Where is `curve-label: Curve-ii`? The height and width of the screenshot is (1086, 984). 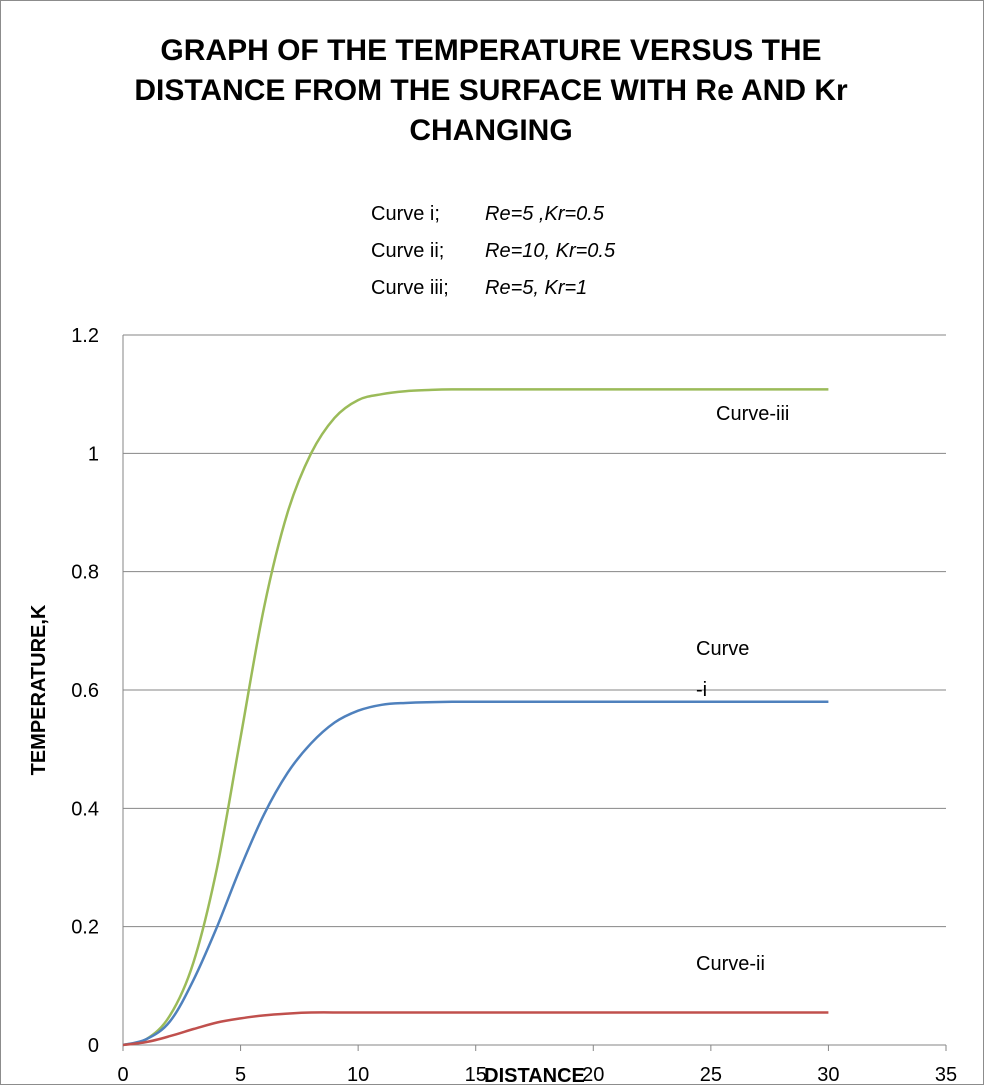
curve-label: Curve-ii is located at coordinates (730, 964).